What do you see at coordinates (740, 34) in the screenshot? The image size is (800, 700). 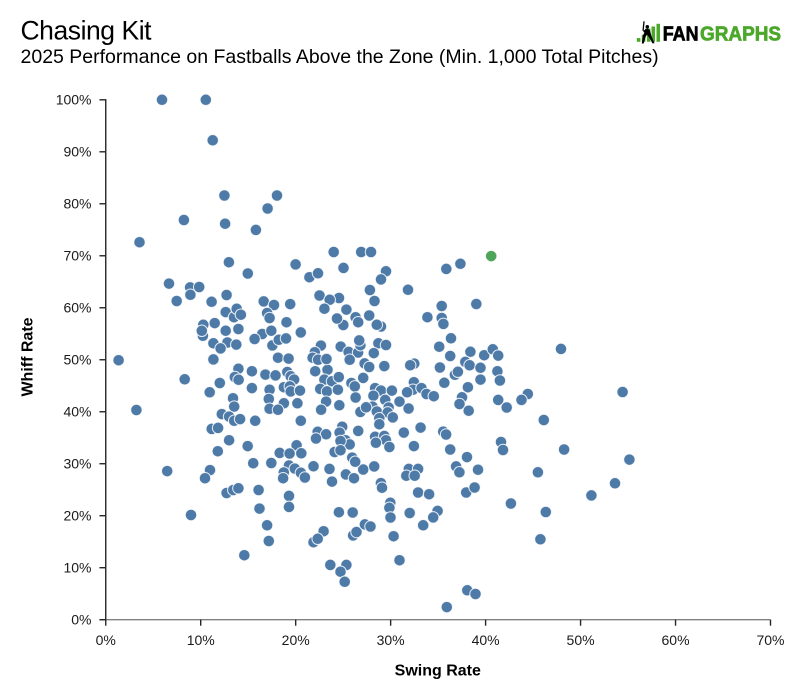 I see `svg-text: GRAPHS` at bounding box center [740, 34].